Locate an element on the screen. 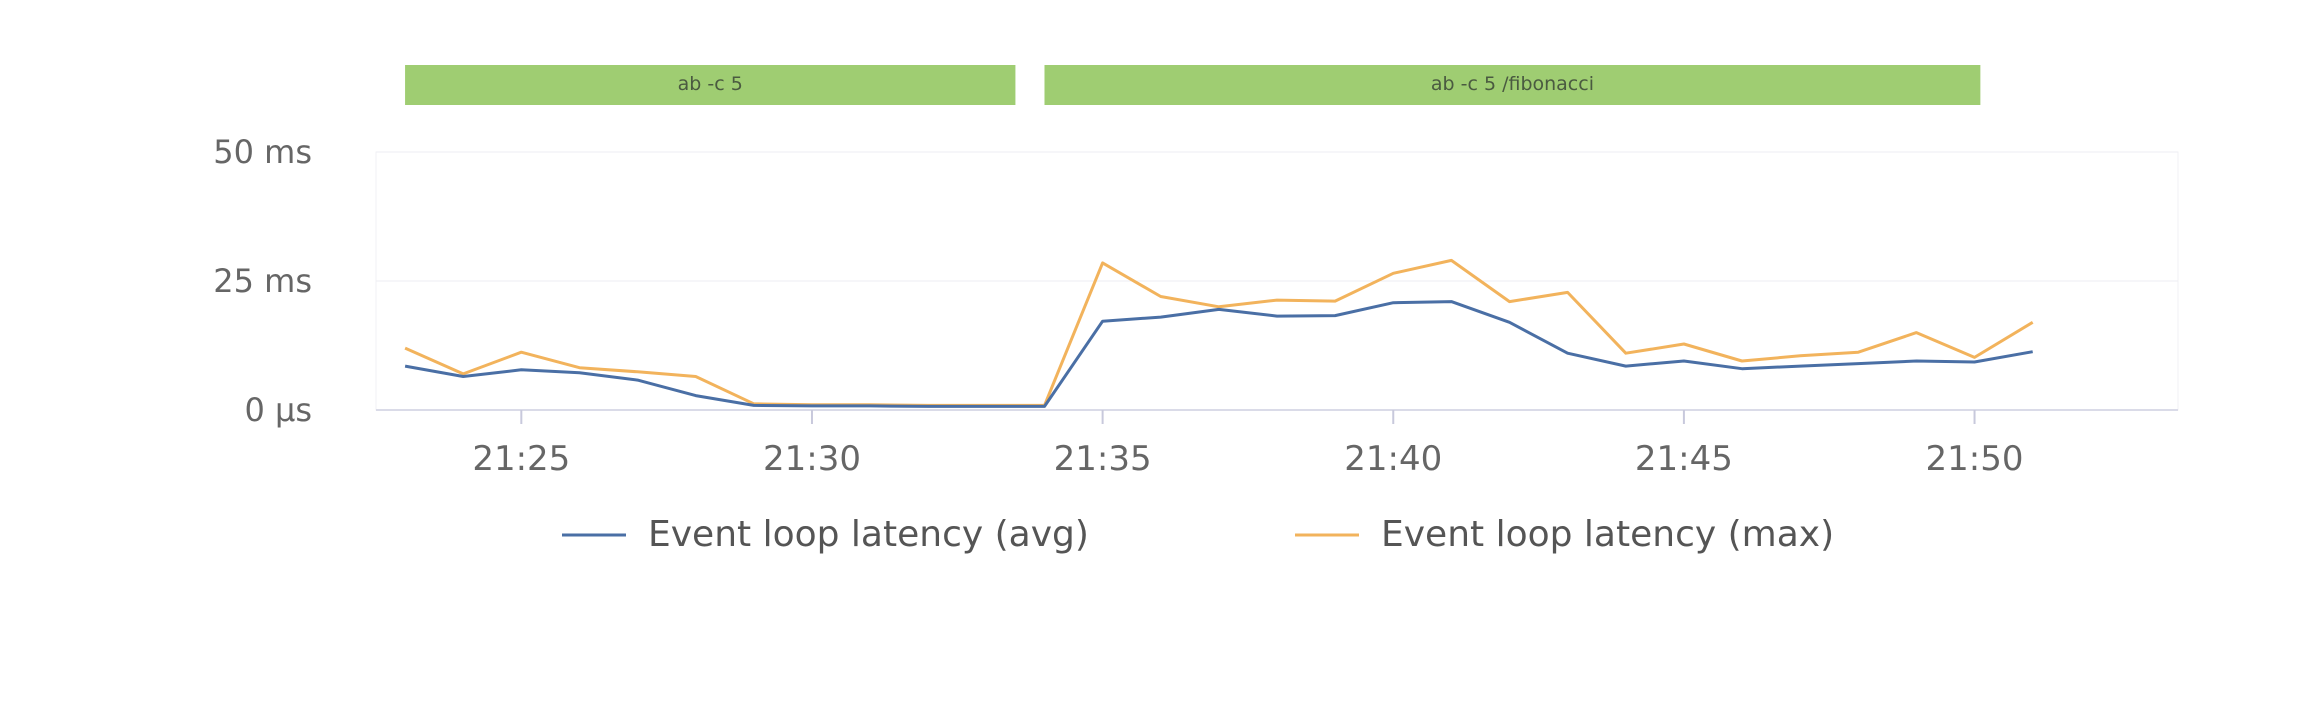  annotation-bands: ab -c 5 ab -c 5 /fibonacci is located at coordinates (1193, 85).